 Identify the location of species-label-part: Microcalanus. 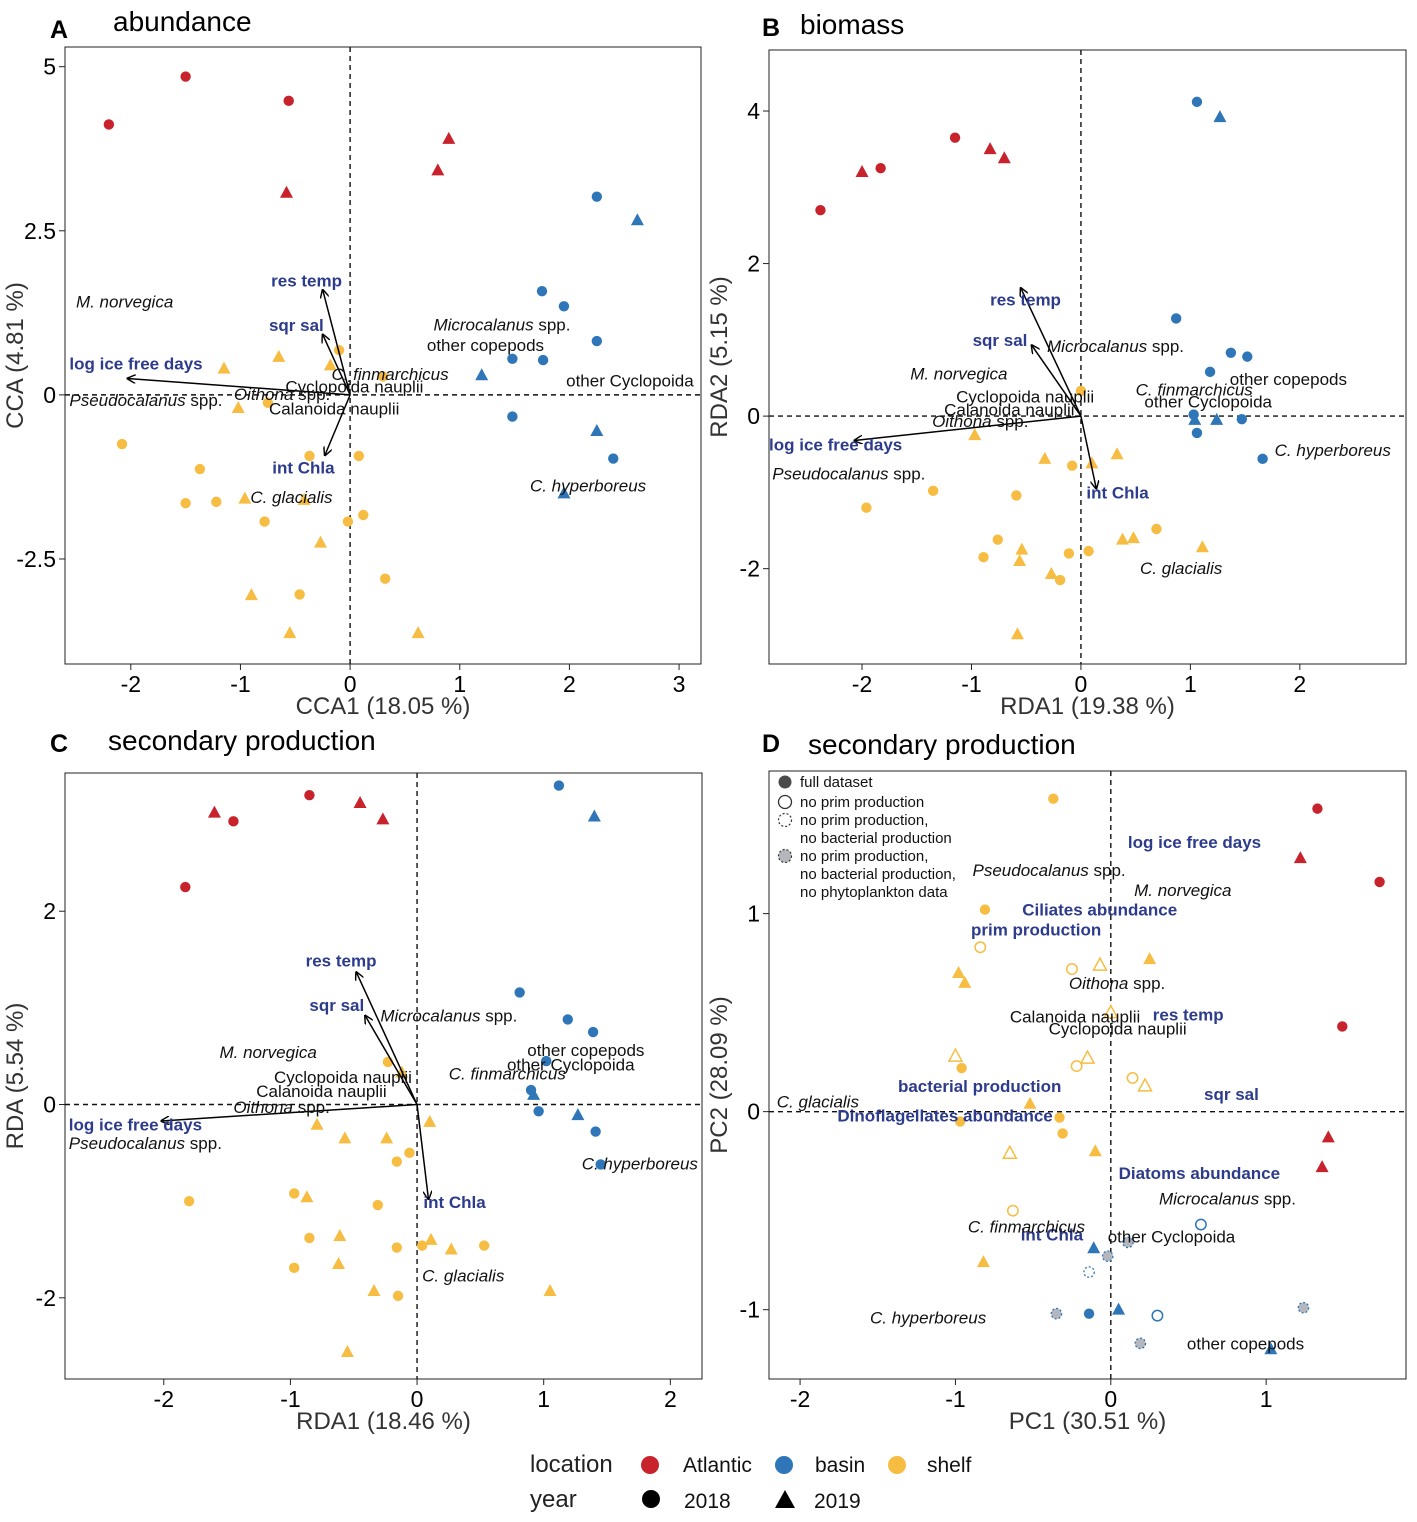
(1209, 1199).